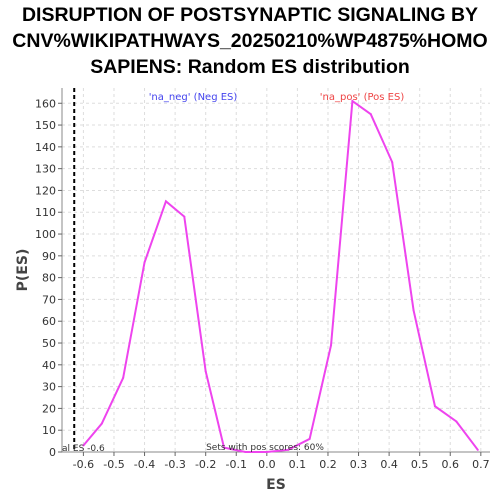 Image resolution: width=500 pixels, height=500 pixels. Describe the element at coordinates (144, 464) in the screenshot. I see `x-tick-label: -0.4` at that location.